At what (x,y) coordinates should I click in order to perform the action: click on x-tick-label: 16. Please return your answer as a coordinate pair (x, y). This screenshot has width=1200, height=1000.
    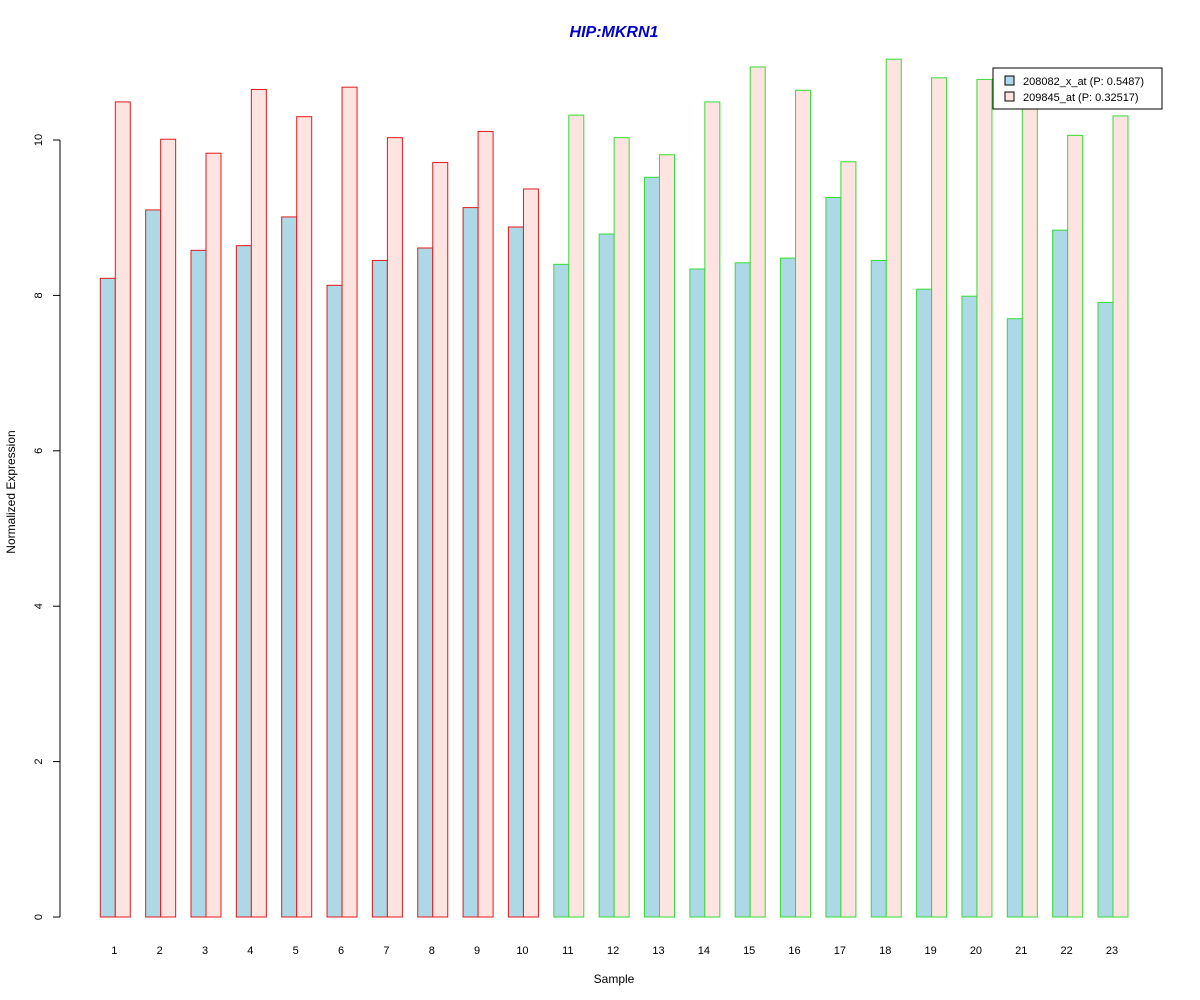
    Looking at the image, I should click on (794, 951).